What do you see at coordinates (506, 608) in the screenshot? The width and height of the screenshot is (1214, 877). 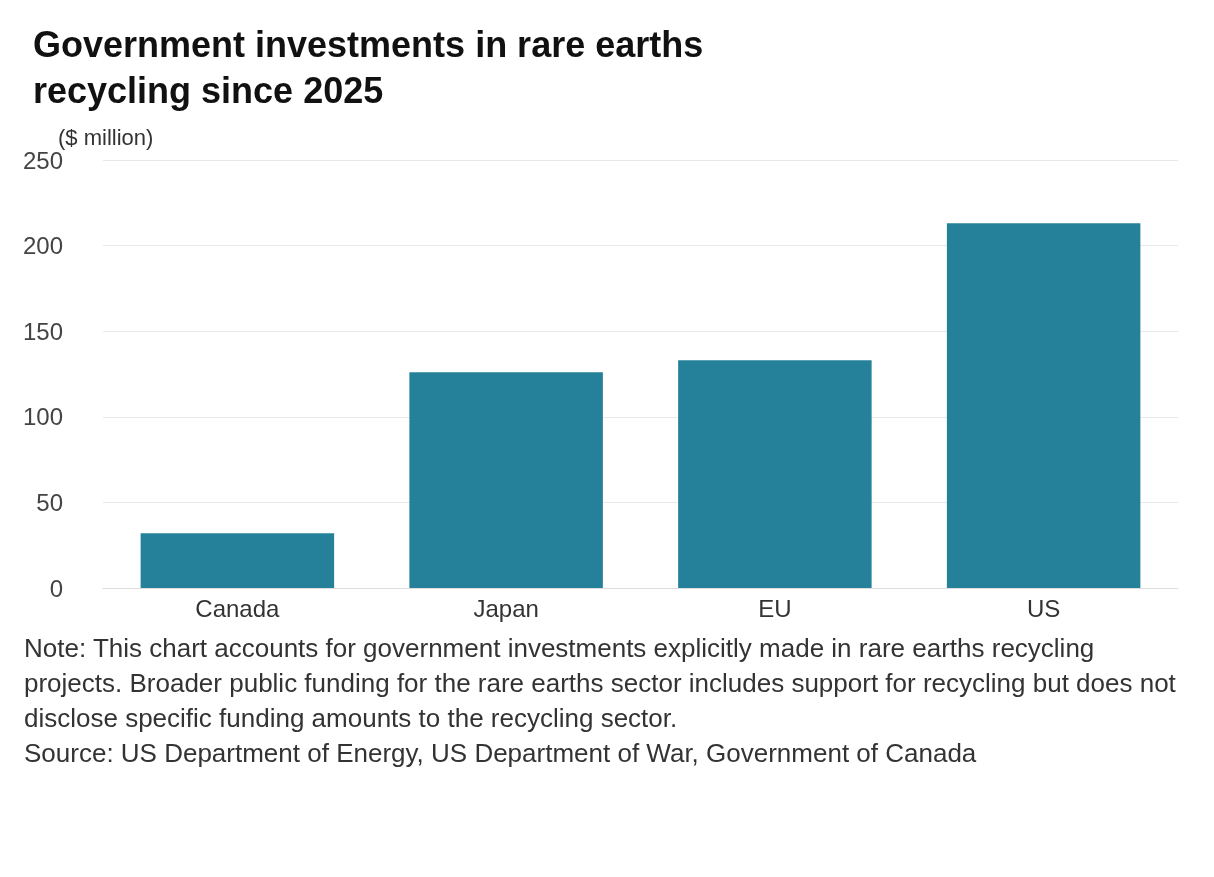 I see `x-tick-label: Japan` at bounding box center [506, 608].